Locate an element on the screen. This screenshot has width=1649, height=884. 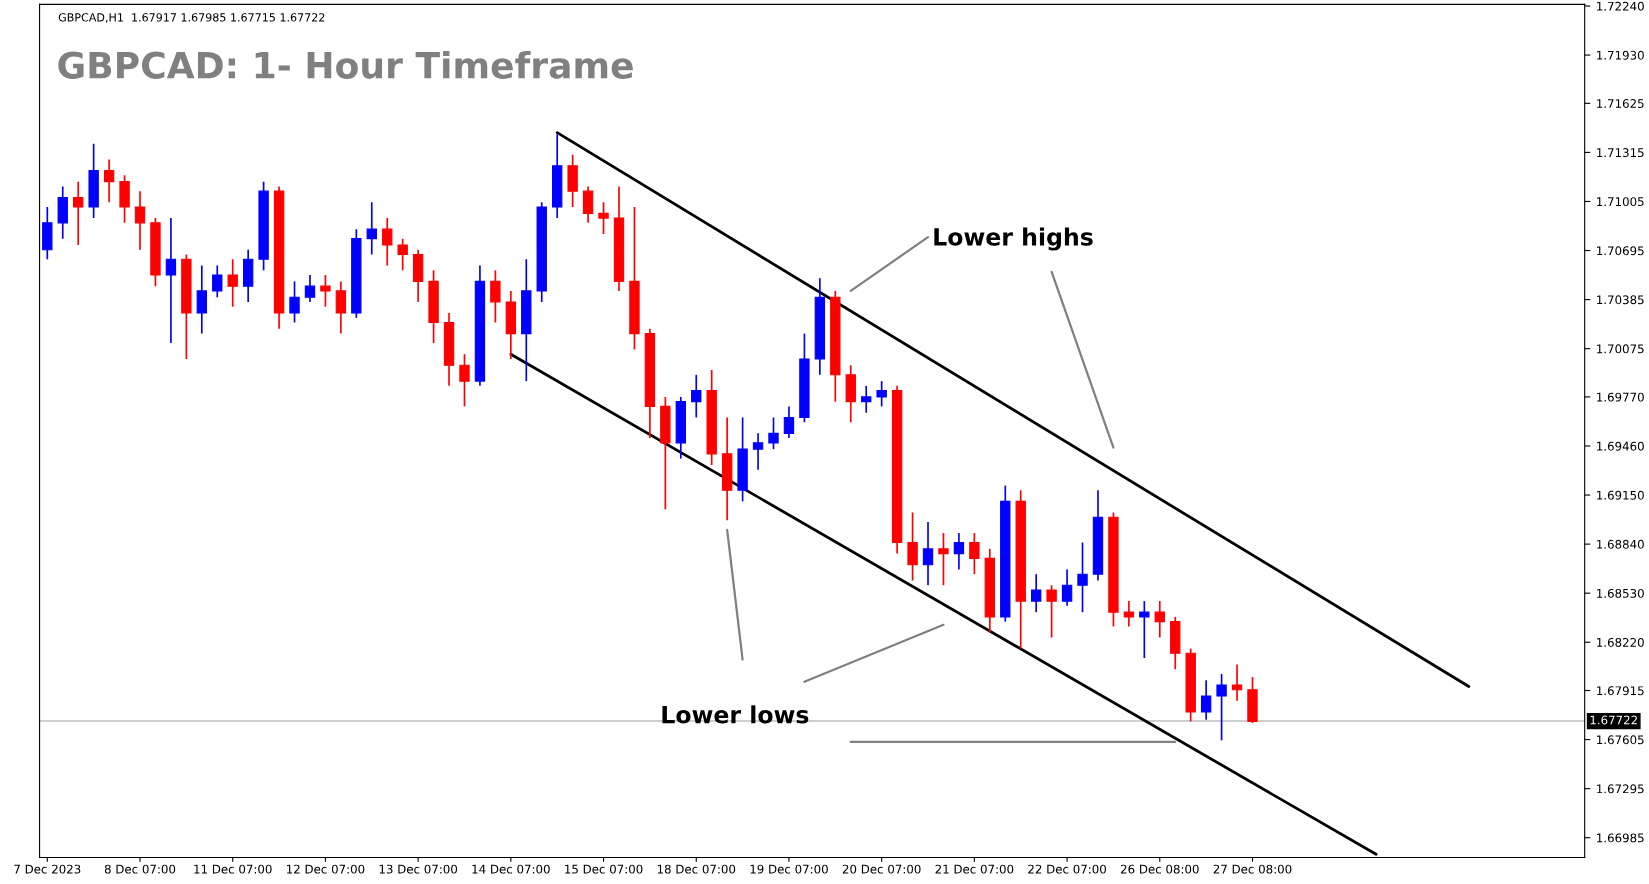
annotation: Lower lows is located at coordinates (735, 714).